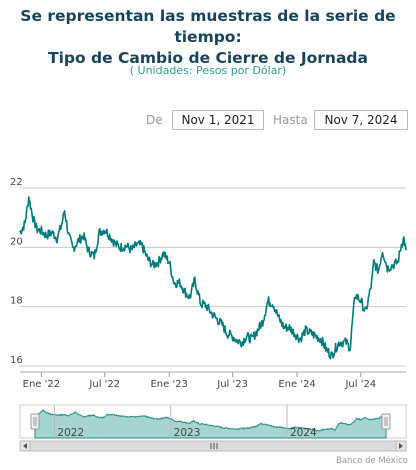 This screenshot has height=470, width=416. Describe the element at coordinates (303, 433) in the screenshot. I see `navigator-year-label: 2024` at that location.